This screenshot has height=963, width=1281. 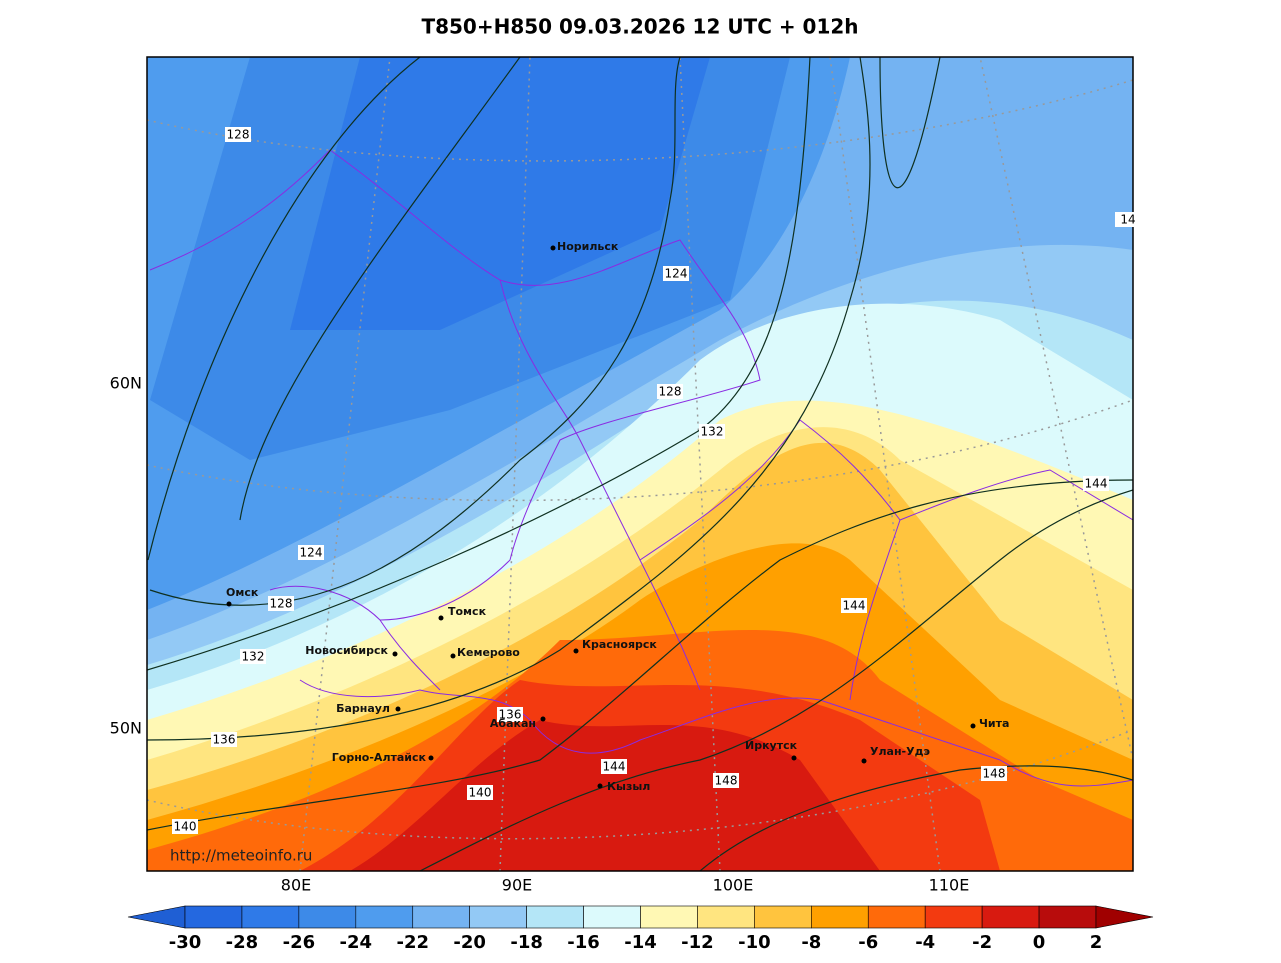 I want to click on colorbar-tick-label: -2, so click(x=982, y=942).